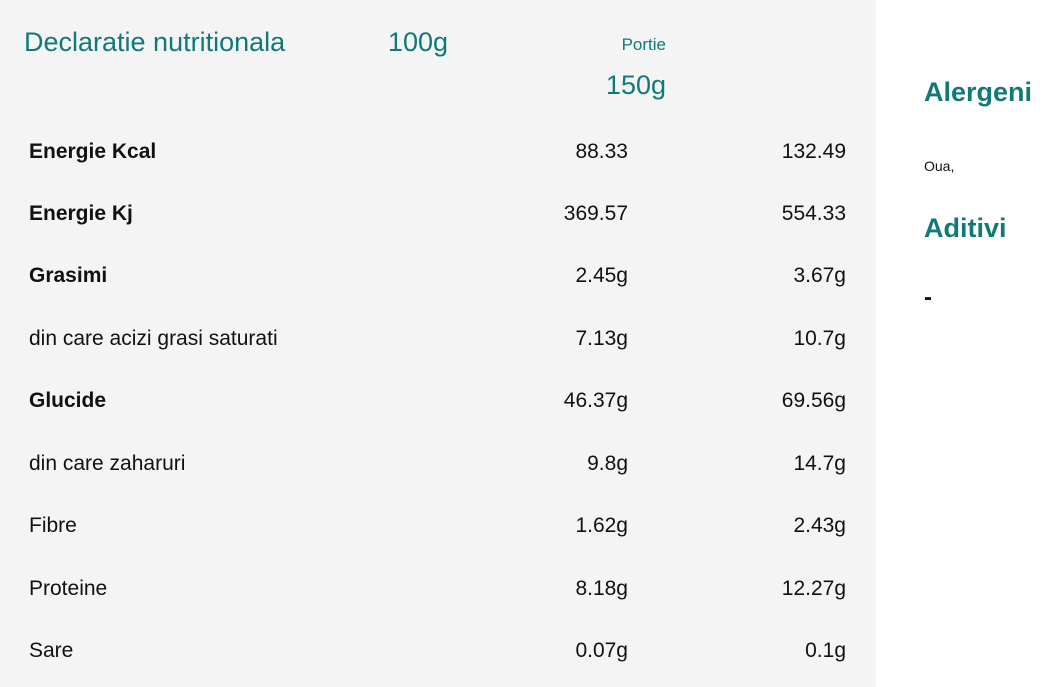 This screenshot has height=687, width=1056. What do you see at coordinates (438, 214) in the screenshot?
I see `table-row: Energie Kj 369.57 554.33` at bounding box center [438, 214].